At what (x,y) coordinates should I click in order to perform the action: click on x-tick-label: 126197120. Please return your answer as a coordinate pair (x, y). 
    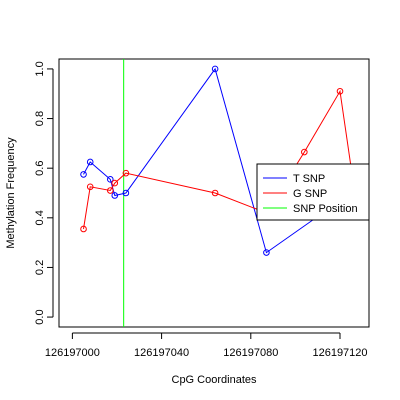
    Looking at the image, I should click on (339, 353).